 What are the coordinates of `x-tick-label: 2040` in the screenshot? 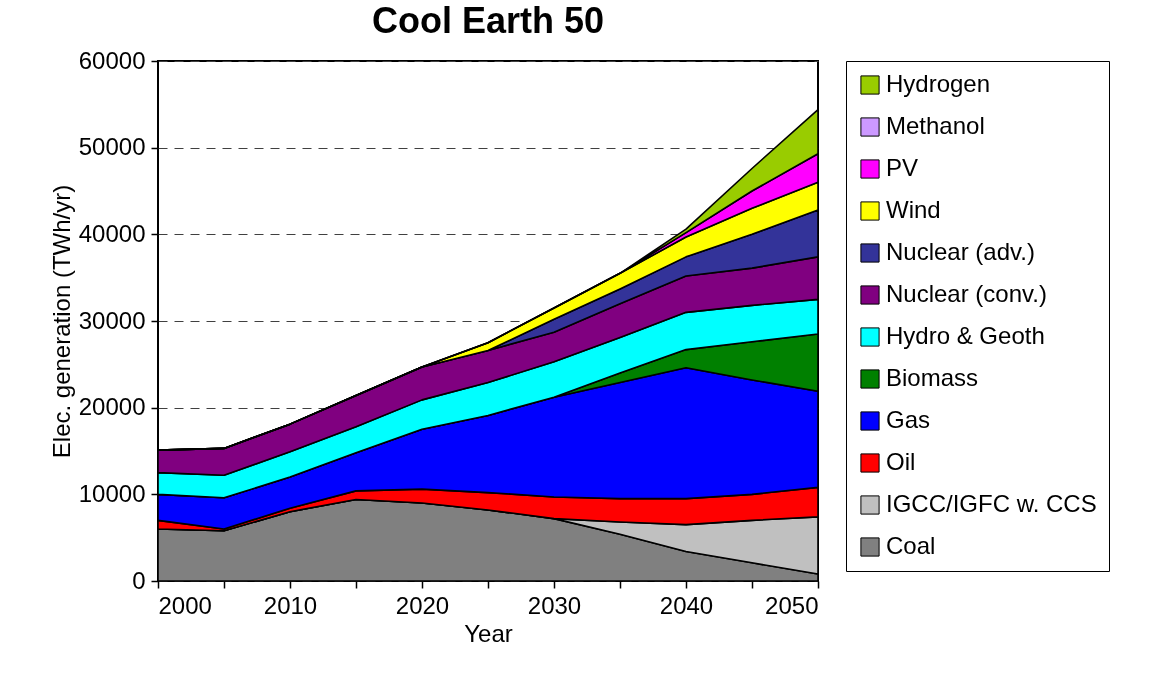 It's located at (686, 605).